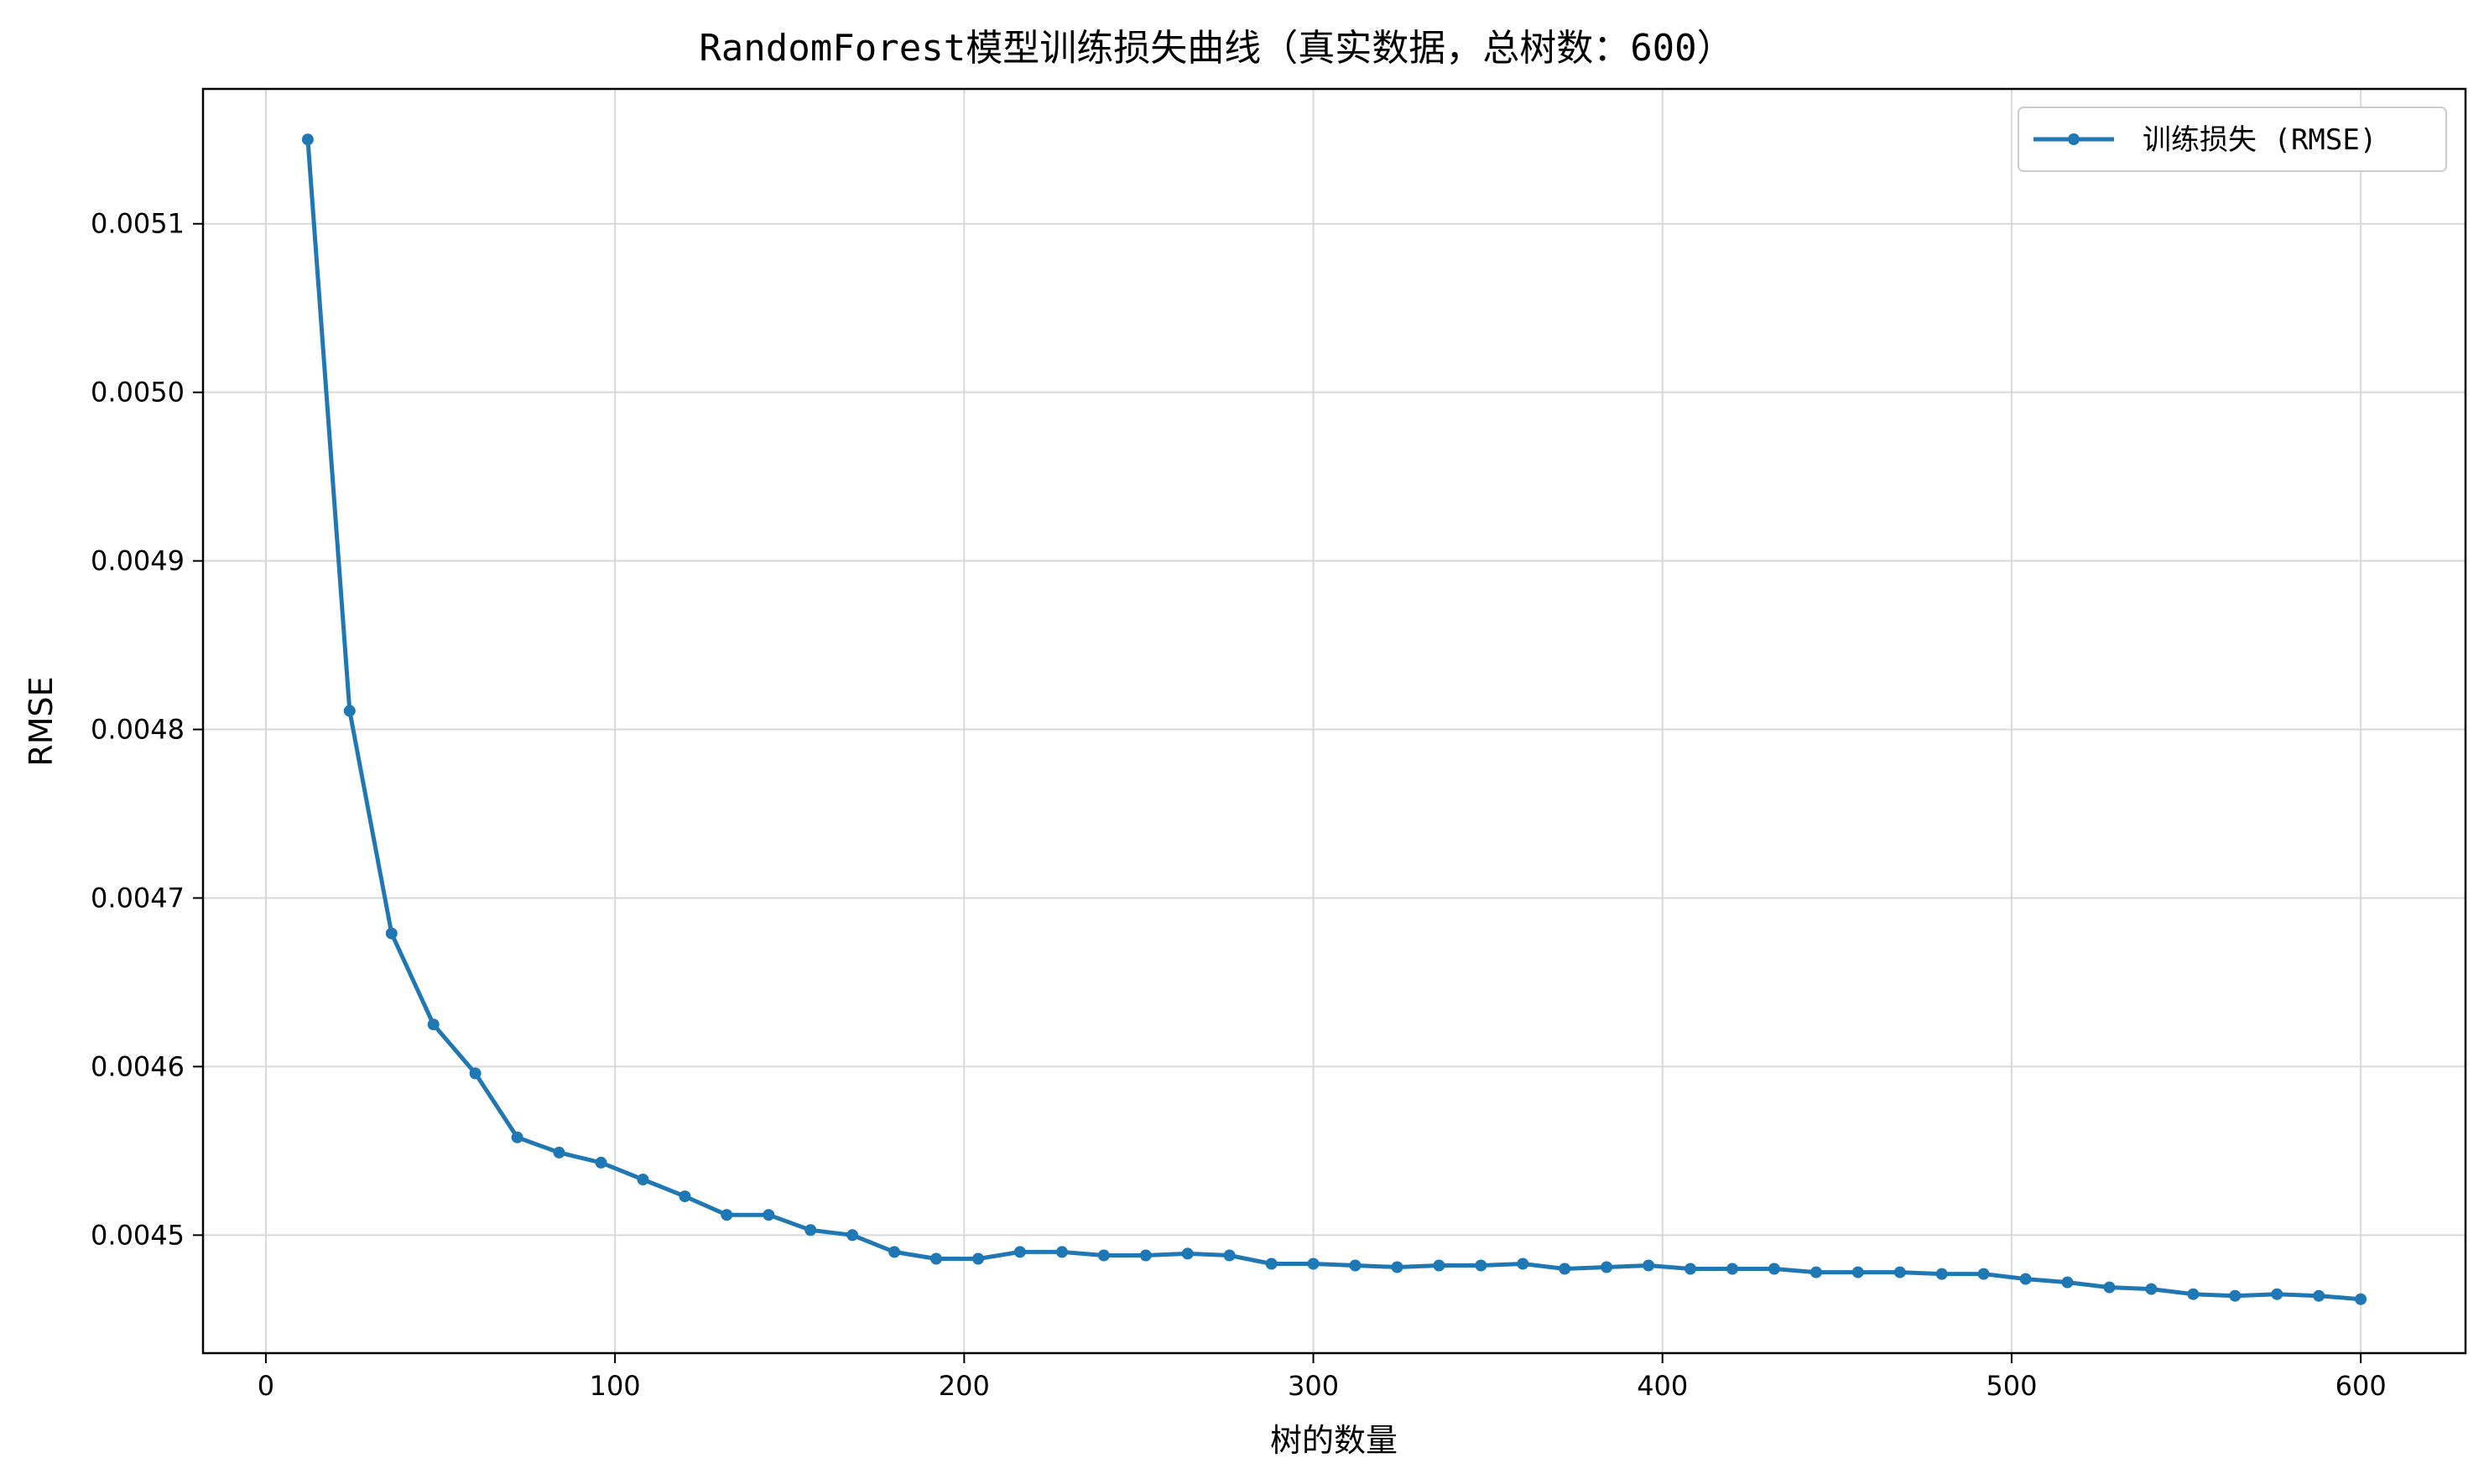  Describe the element at coordinates (138, 393) in the screenshot. I see `y-tick-label: 0.0050` at that location.